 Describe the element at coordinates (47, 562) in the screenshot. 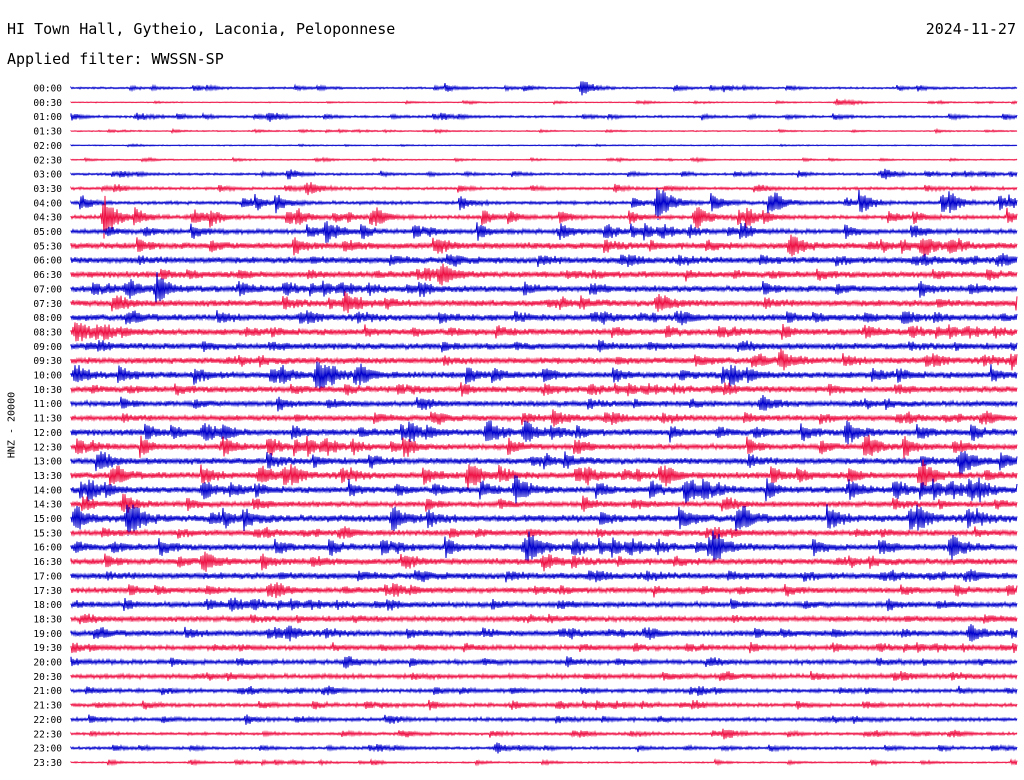

I see `row-time-label: 16:30` at that location.